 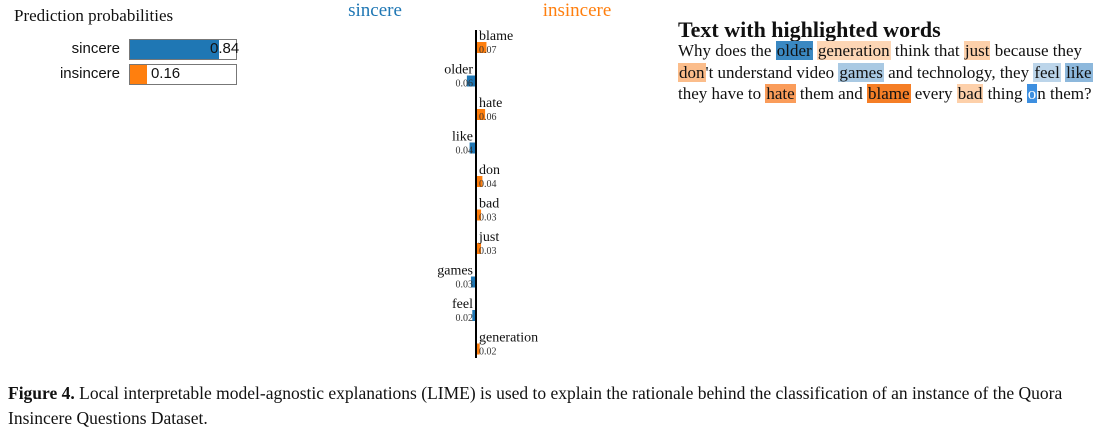 What do you see at coordinates (958, 72) in the screenshot?
I see `text-segment: and technology, they` at bounding box center [958, 72].